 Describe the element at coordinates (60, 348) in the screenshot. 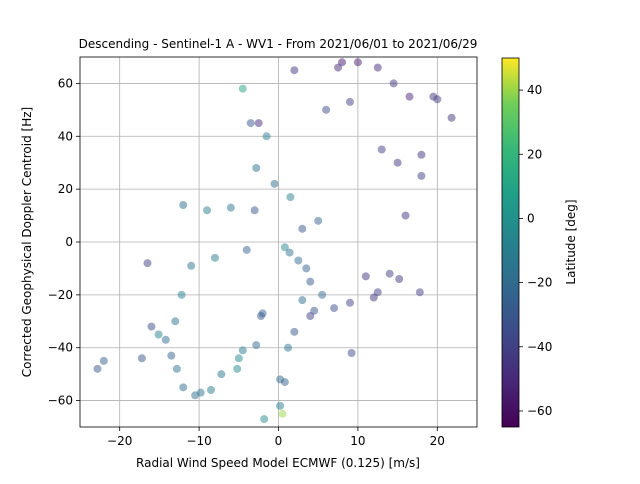

I see `y-tick-label: −40` at that location.